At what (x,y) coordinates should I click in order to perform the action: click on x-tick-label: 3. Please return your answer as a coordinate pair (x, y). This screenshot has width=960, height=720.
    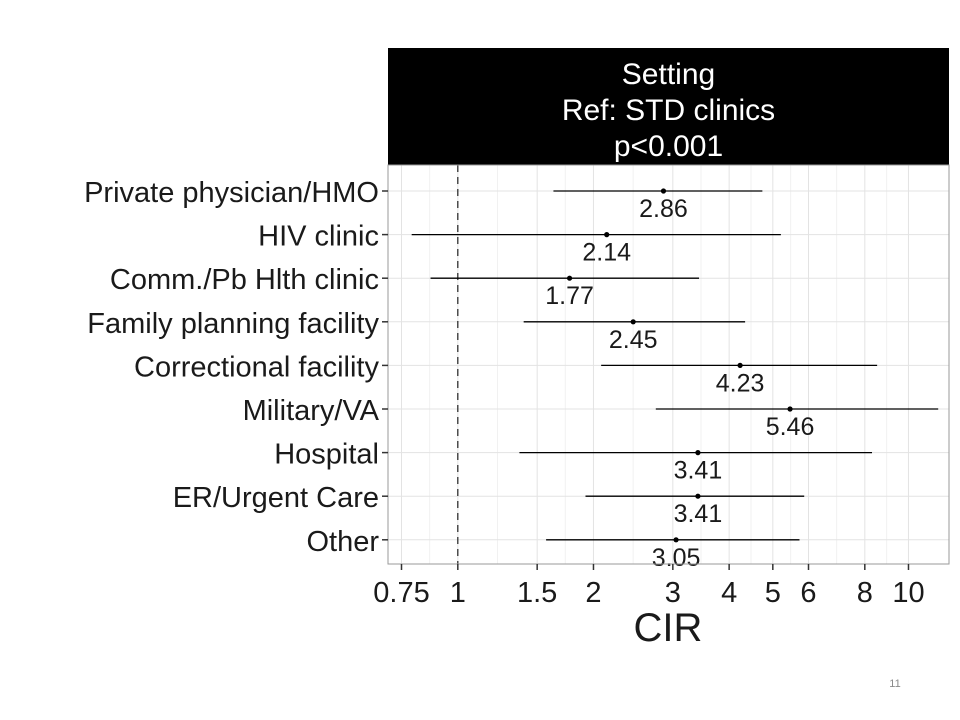
    Looking at the image, I should click on (673, 593).